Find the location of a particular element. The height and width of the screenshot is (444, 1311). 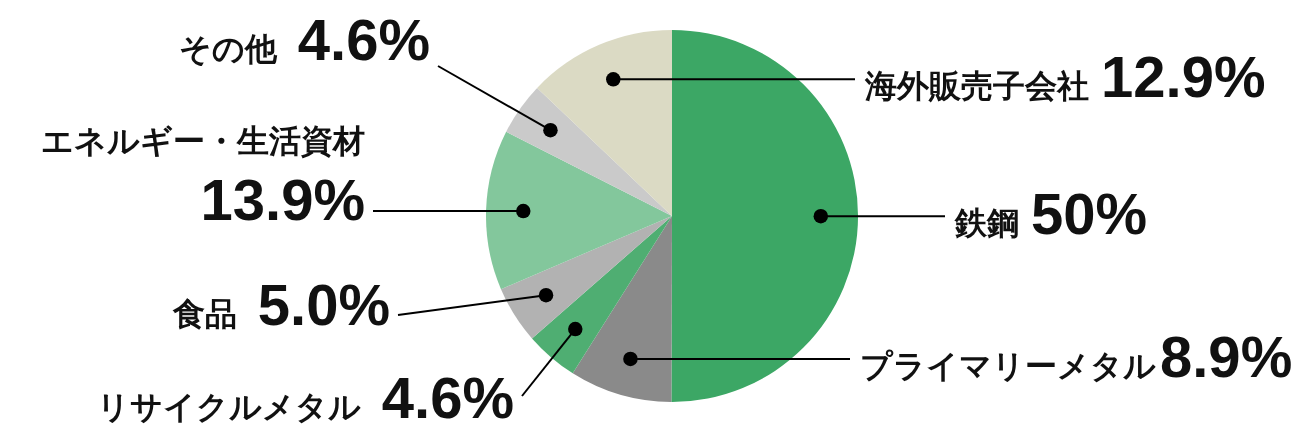

slice-label: 食品 is located at coordinates (204, 314).